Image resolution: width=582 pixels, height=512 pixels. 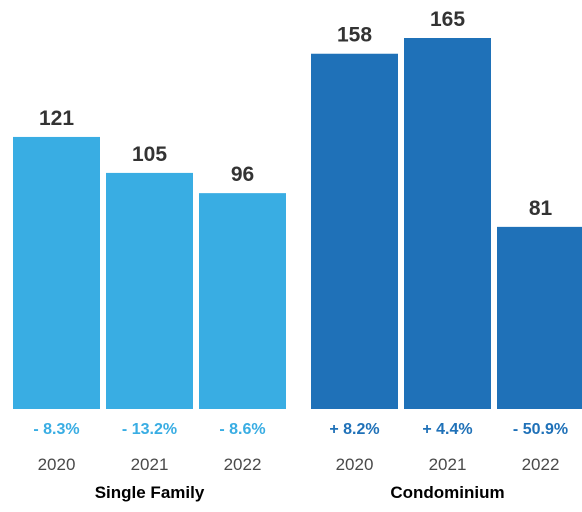 What do you see at coordinates (541, 464) in the screenshot?
I see `condominium-year-tick-2022: 2022` at bounding box center [541, 464].